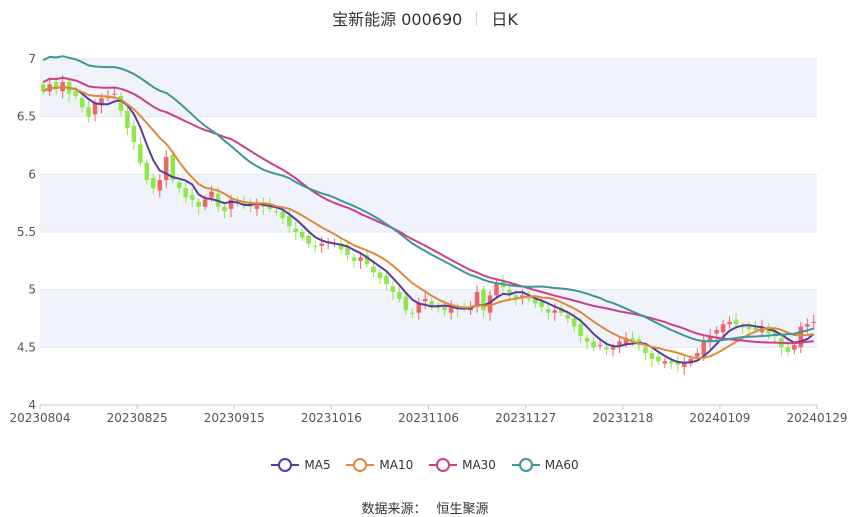  I want to click on y-tick-label: 5.5, so click(26, 232).